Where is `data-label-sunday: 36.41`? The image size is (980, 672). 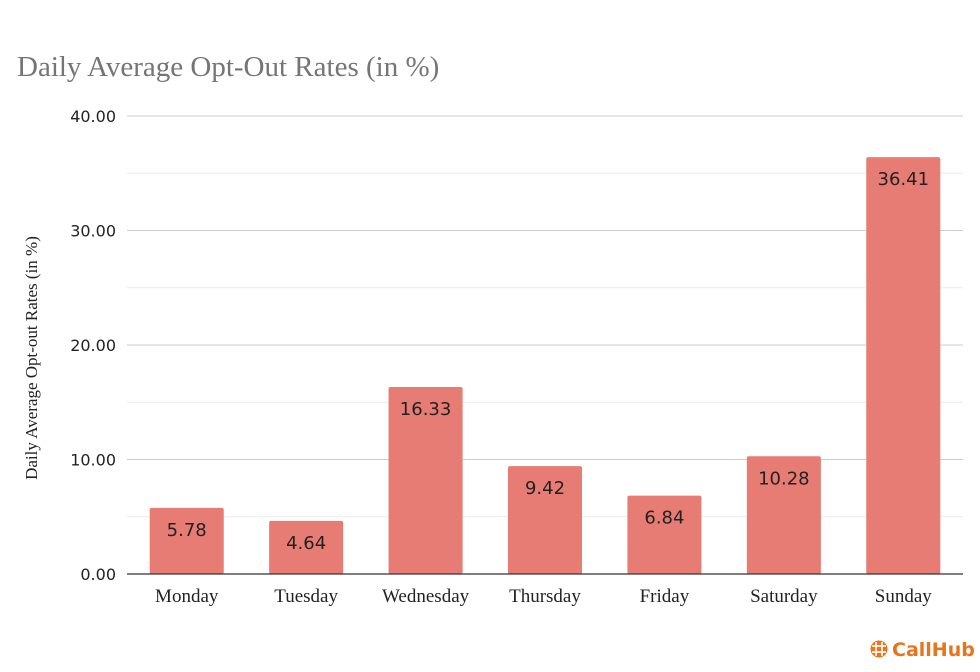 data-label-sunday: 36.41 is located at coordinates (904, 179).